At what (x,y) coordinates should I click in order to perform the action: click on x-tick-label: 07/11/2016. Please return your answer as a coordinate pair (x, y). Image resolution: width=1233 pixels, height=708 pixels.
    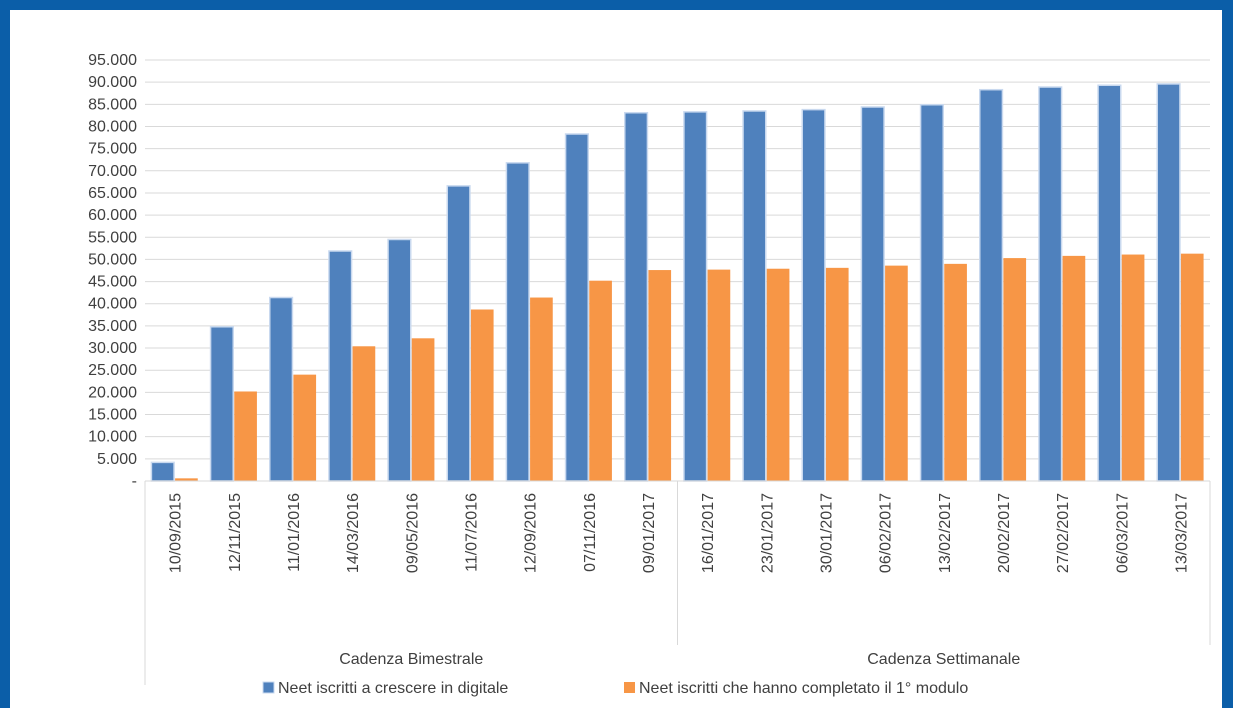
    Looking at the image, I should click on (590, 532).